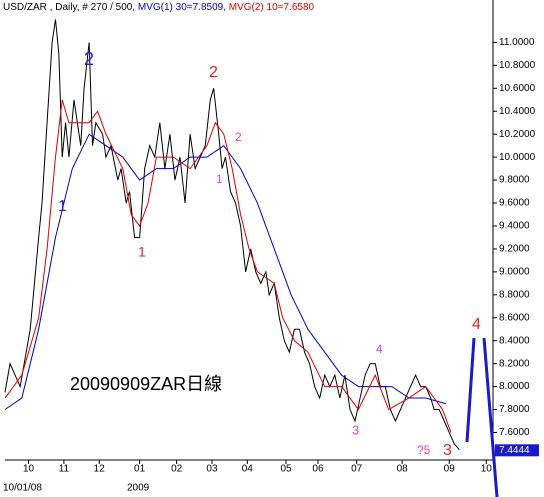  I want to click on y-tick-label: 9.8000, so click(514, 180).